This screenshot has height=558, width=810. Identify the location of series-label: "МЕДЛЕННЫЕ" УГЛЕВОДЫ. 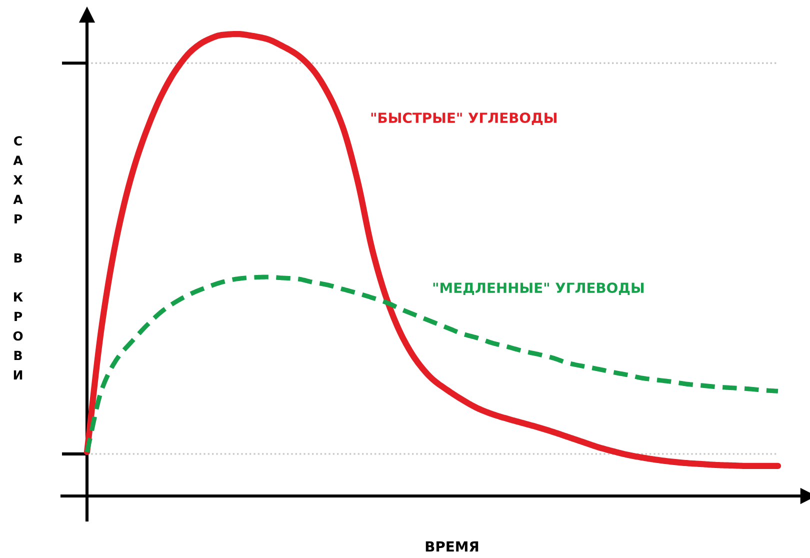
(538, 289).